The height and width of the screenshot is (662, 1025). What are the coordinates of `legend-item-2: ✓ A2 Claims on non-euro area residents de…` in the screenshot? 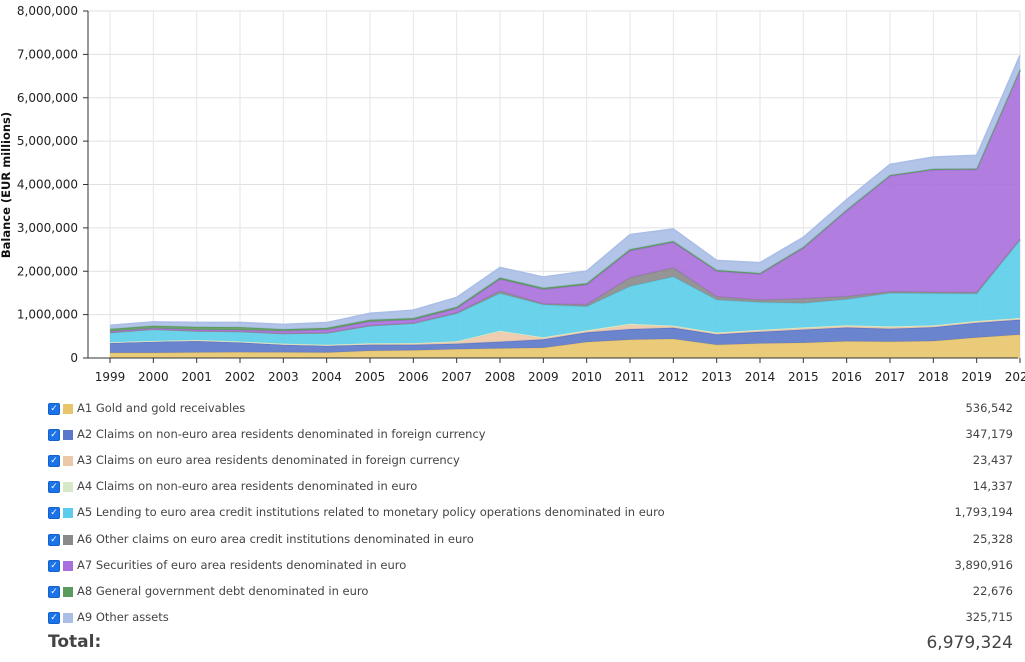 It's located at (530, 435).